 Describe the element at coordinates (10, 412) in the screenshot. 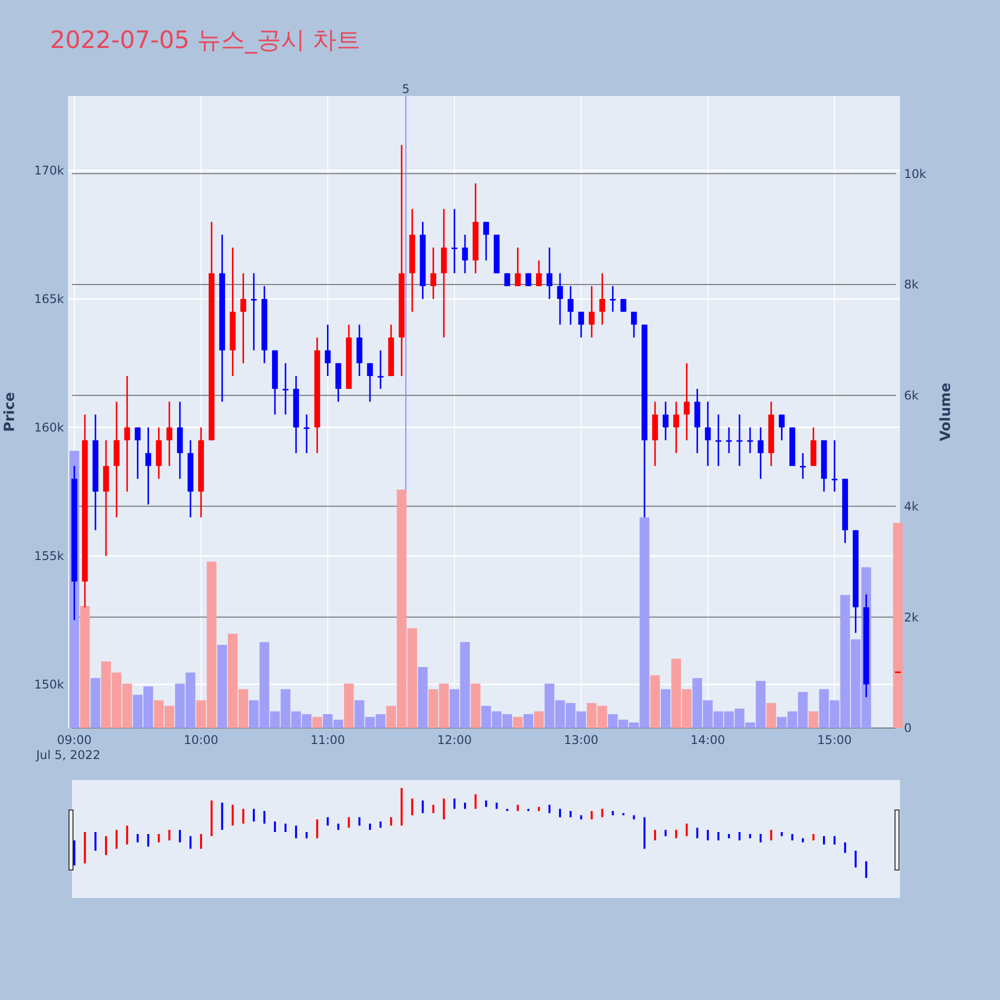

I see `y-axis-title: Price` at that location.